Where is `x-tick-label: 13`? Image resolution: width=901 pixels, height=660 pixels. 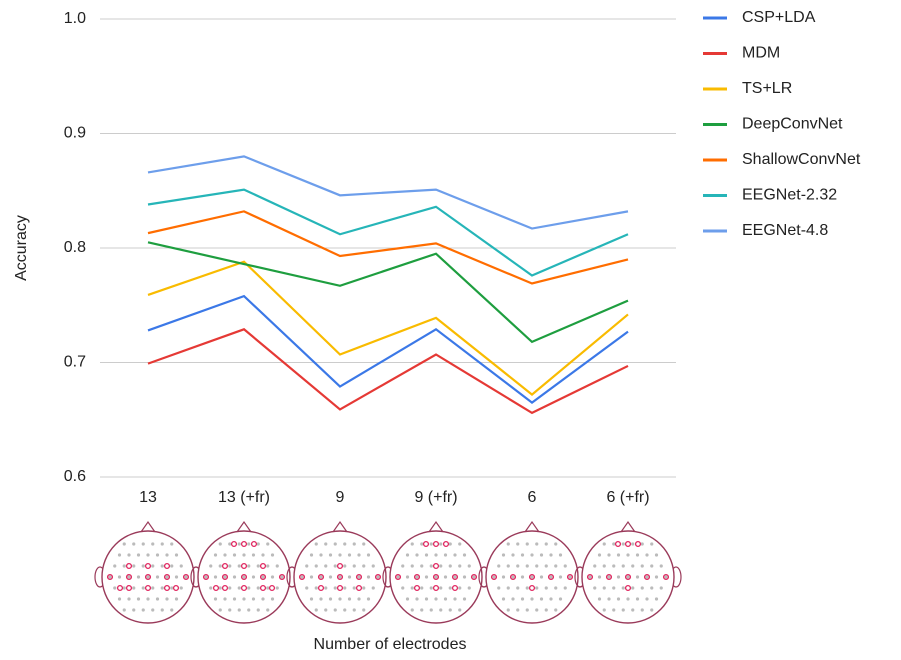
x-tick-label: 13 is located at coordinates (148, 497).